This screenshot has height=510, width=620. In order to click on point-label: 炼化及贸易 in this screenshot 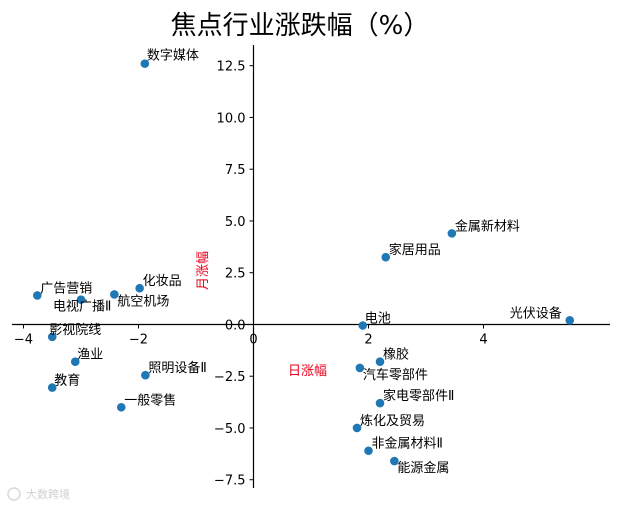, I will do `click(392, 421)`.